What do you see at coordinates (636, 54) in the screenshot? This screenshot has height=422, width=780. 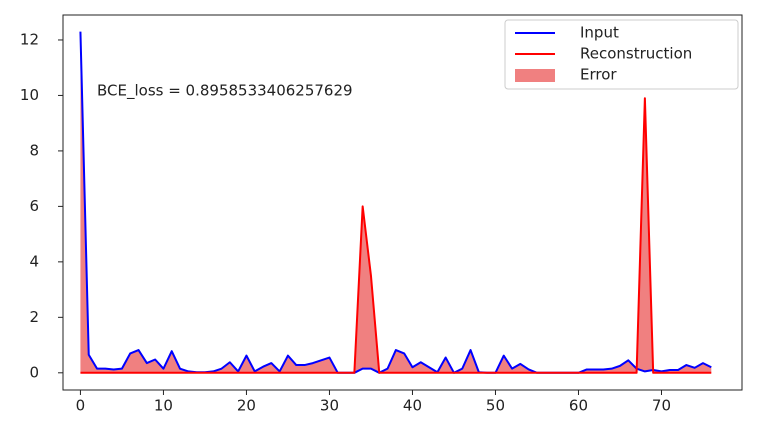 I see `legend-label: Reconstruction` at bounding box center [636, 54].